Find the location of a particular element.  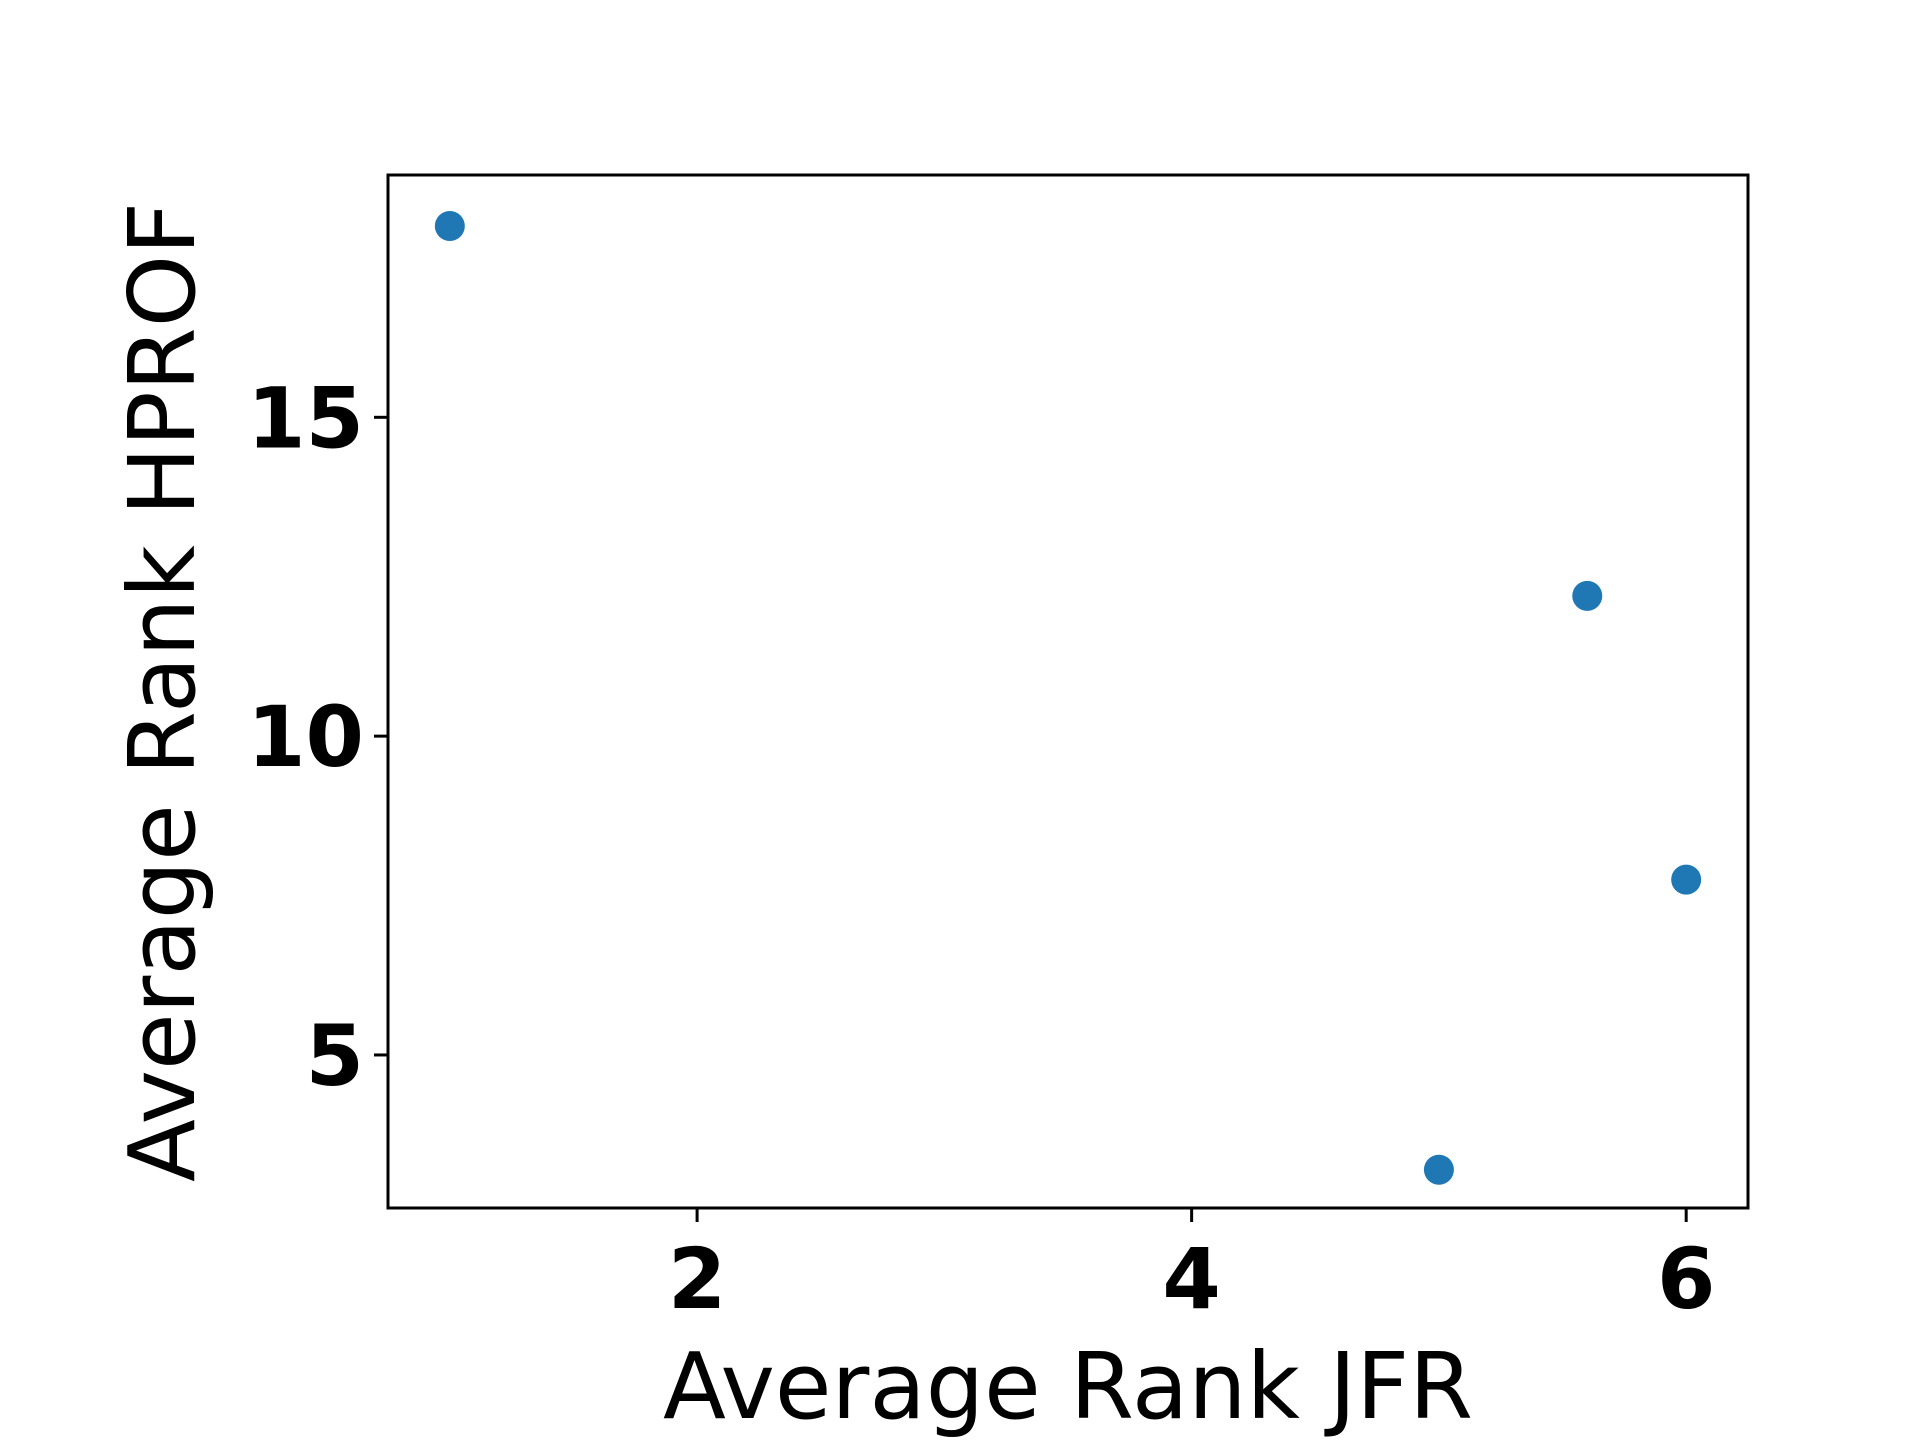

y-tick-label: 15 is located at coordinates (305, 418).